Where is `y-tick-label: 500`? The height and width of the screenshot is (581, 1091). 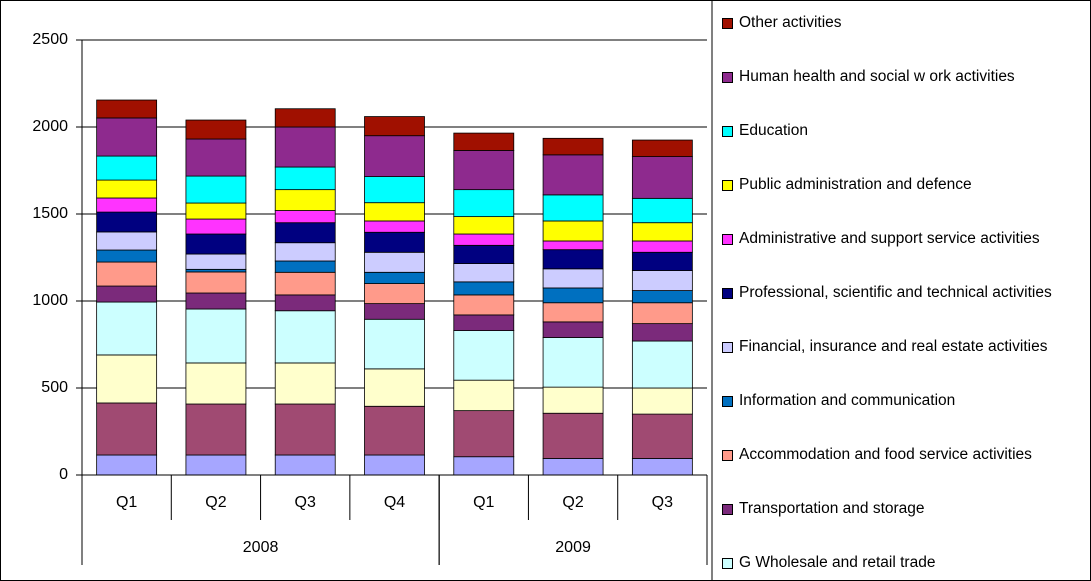 y-tick-label: 500 is located at coordinates (54, 387).